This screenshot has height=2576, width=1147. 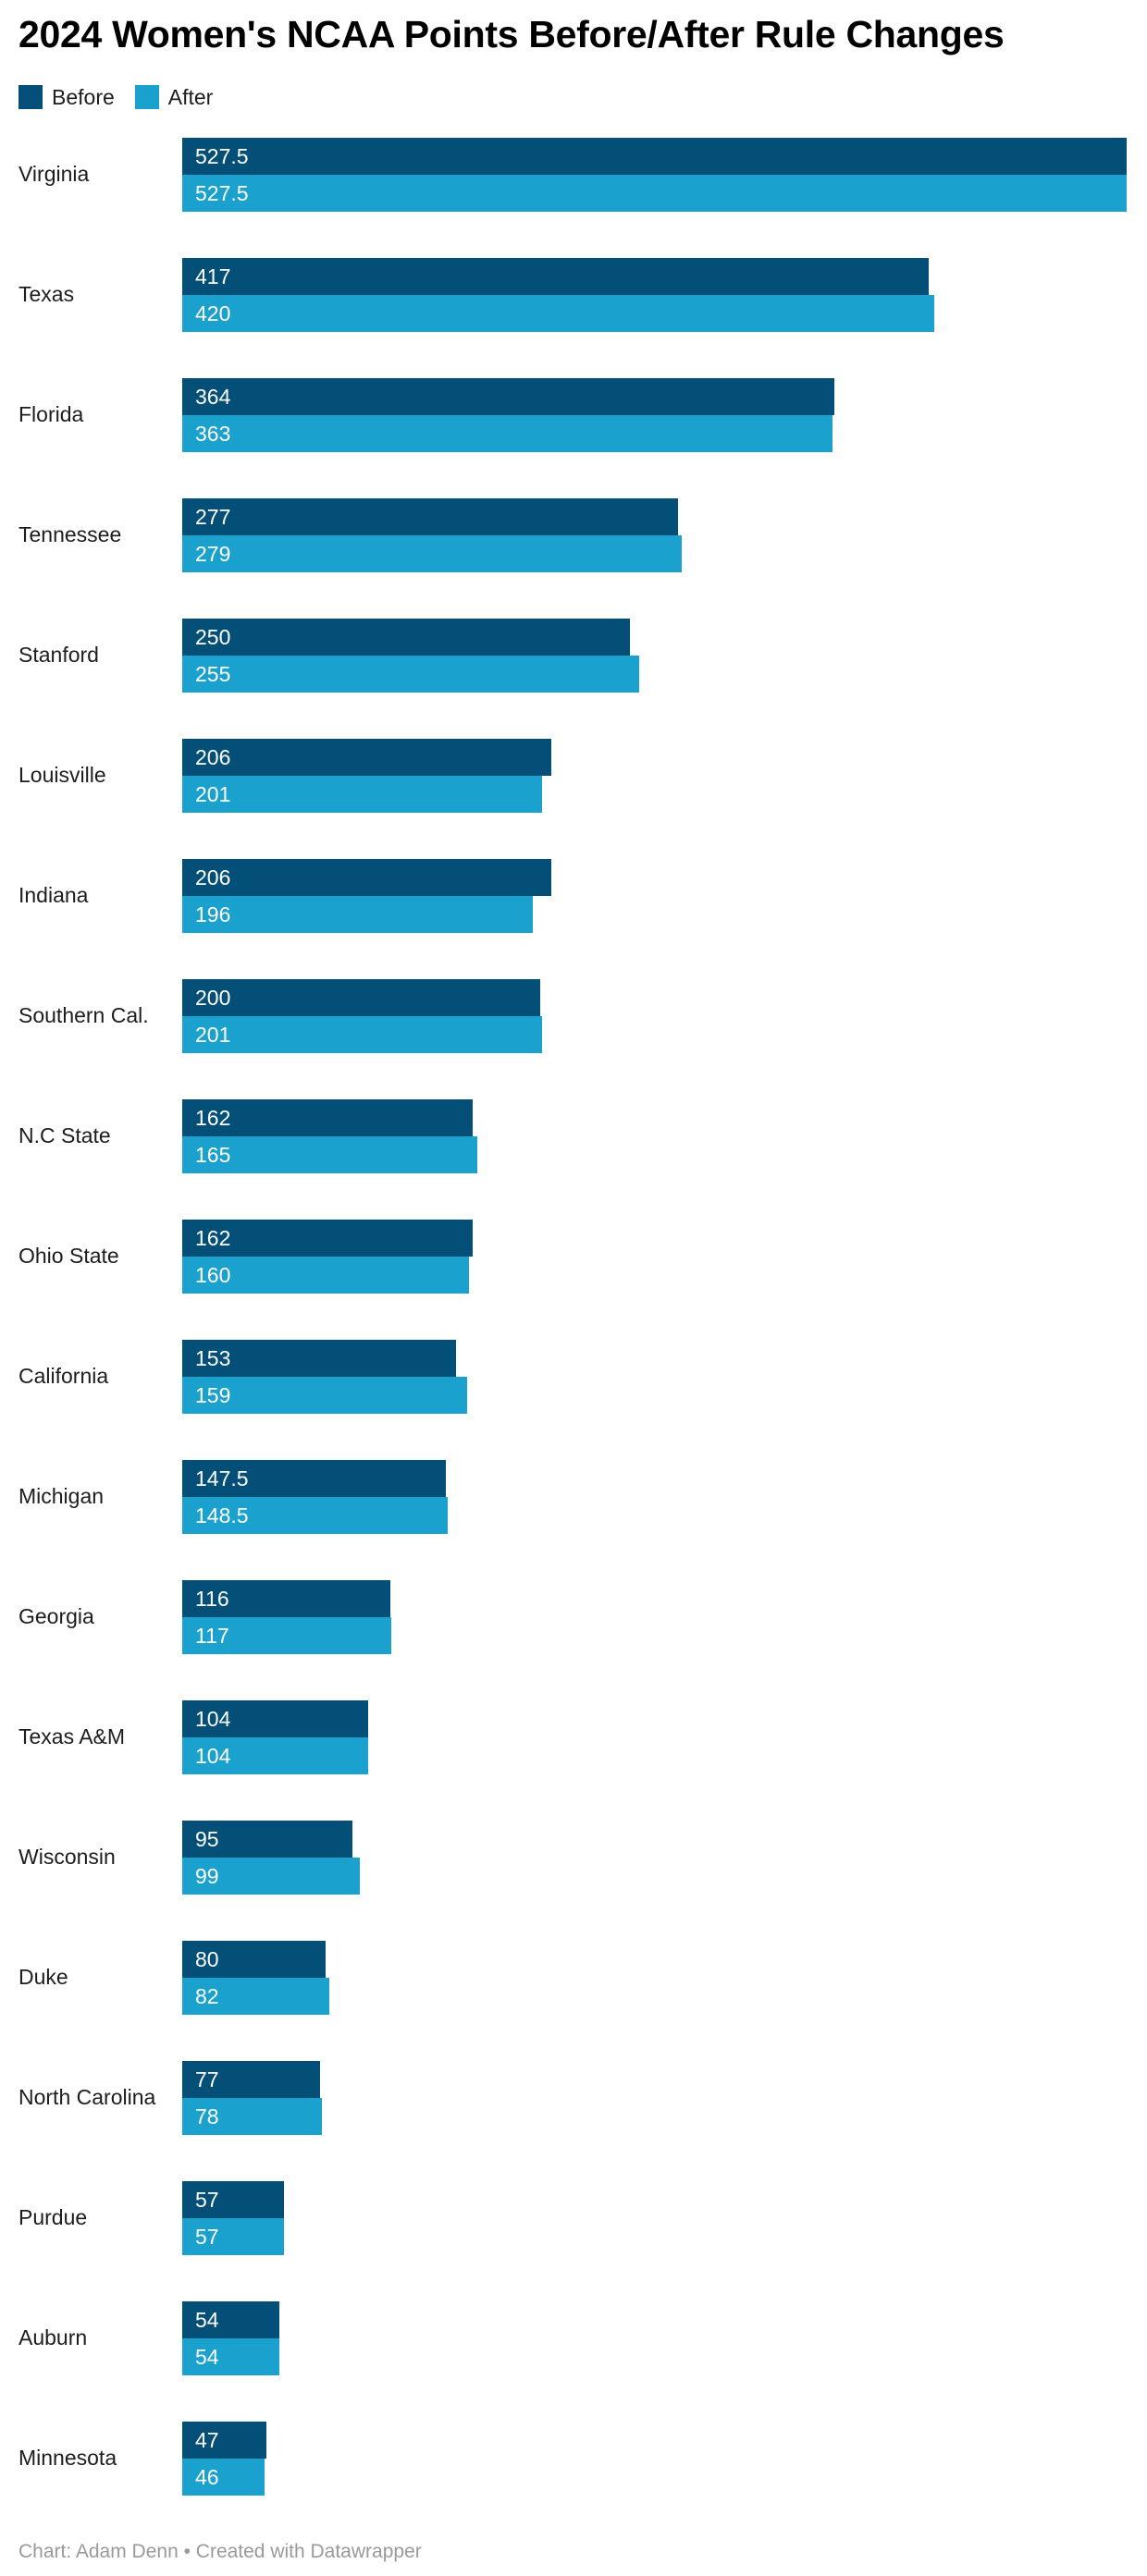 I want to click on row-label: Ohio State, so click(x=69, y=1256).